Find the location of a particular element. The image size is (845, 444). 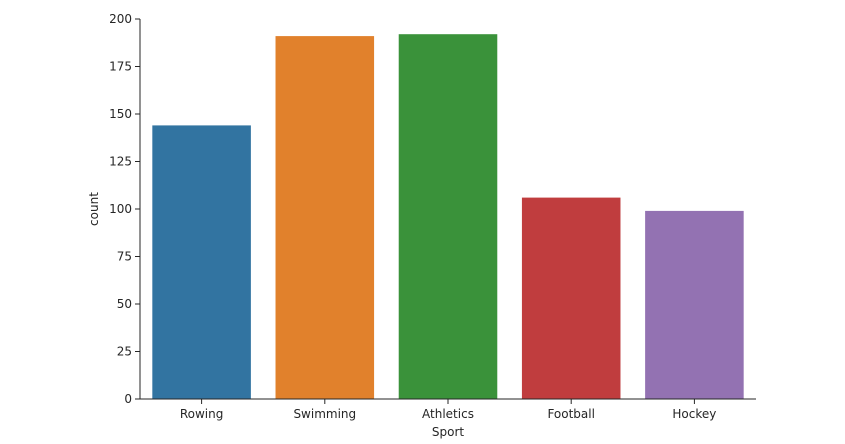

y-axis-label: count is located at coordinates (94, 209).